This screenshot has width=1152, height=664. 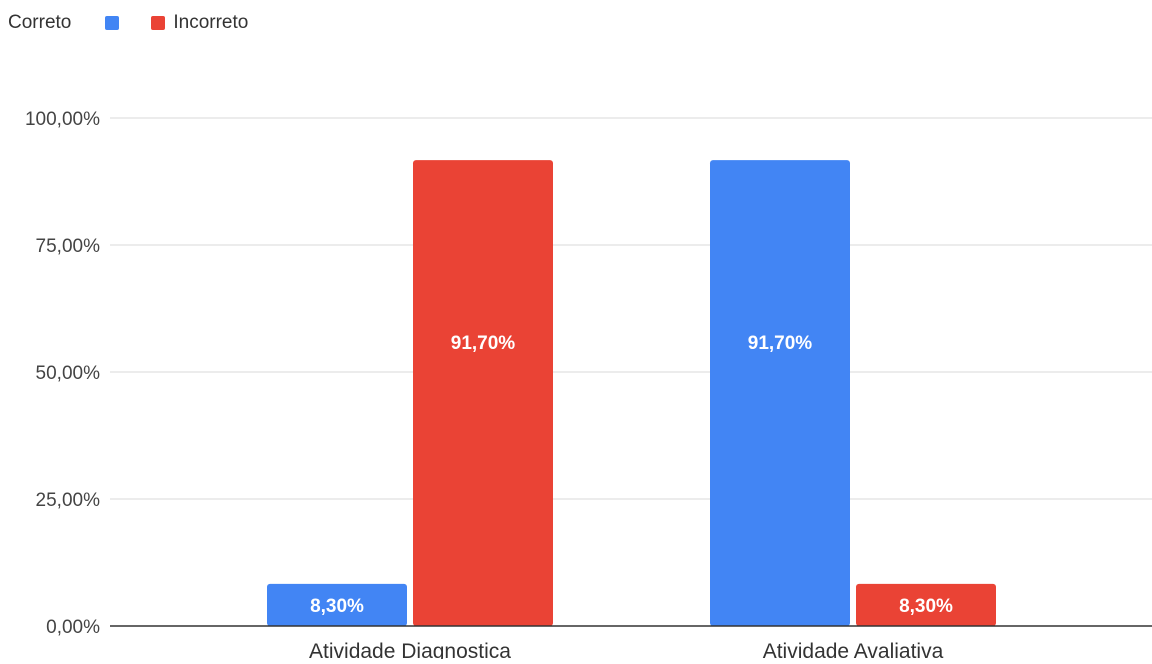 What do you see at coordinates (853, 649) in the screenshot?
I see `x-tick-label: Atividade Avaliativa` at bounding box center [853, 649].